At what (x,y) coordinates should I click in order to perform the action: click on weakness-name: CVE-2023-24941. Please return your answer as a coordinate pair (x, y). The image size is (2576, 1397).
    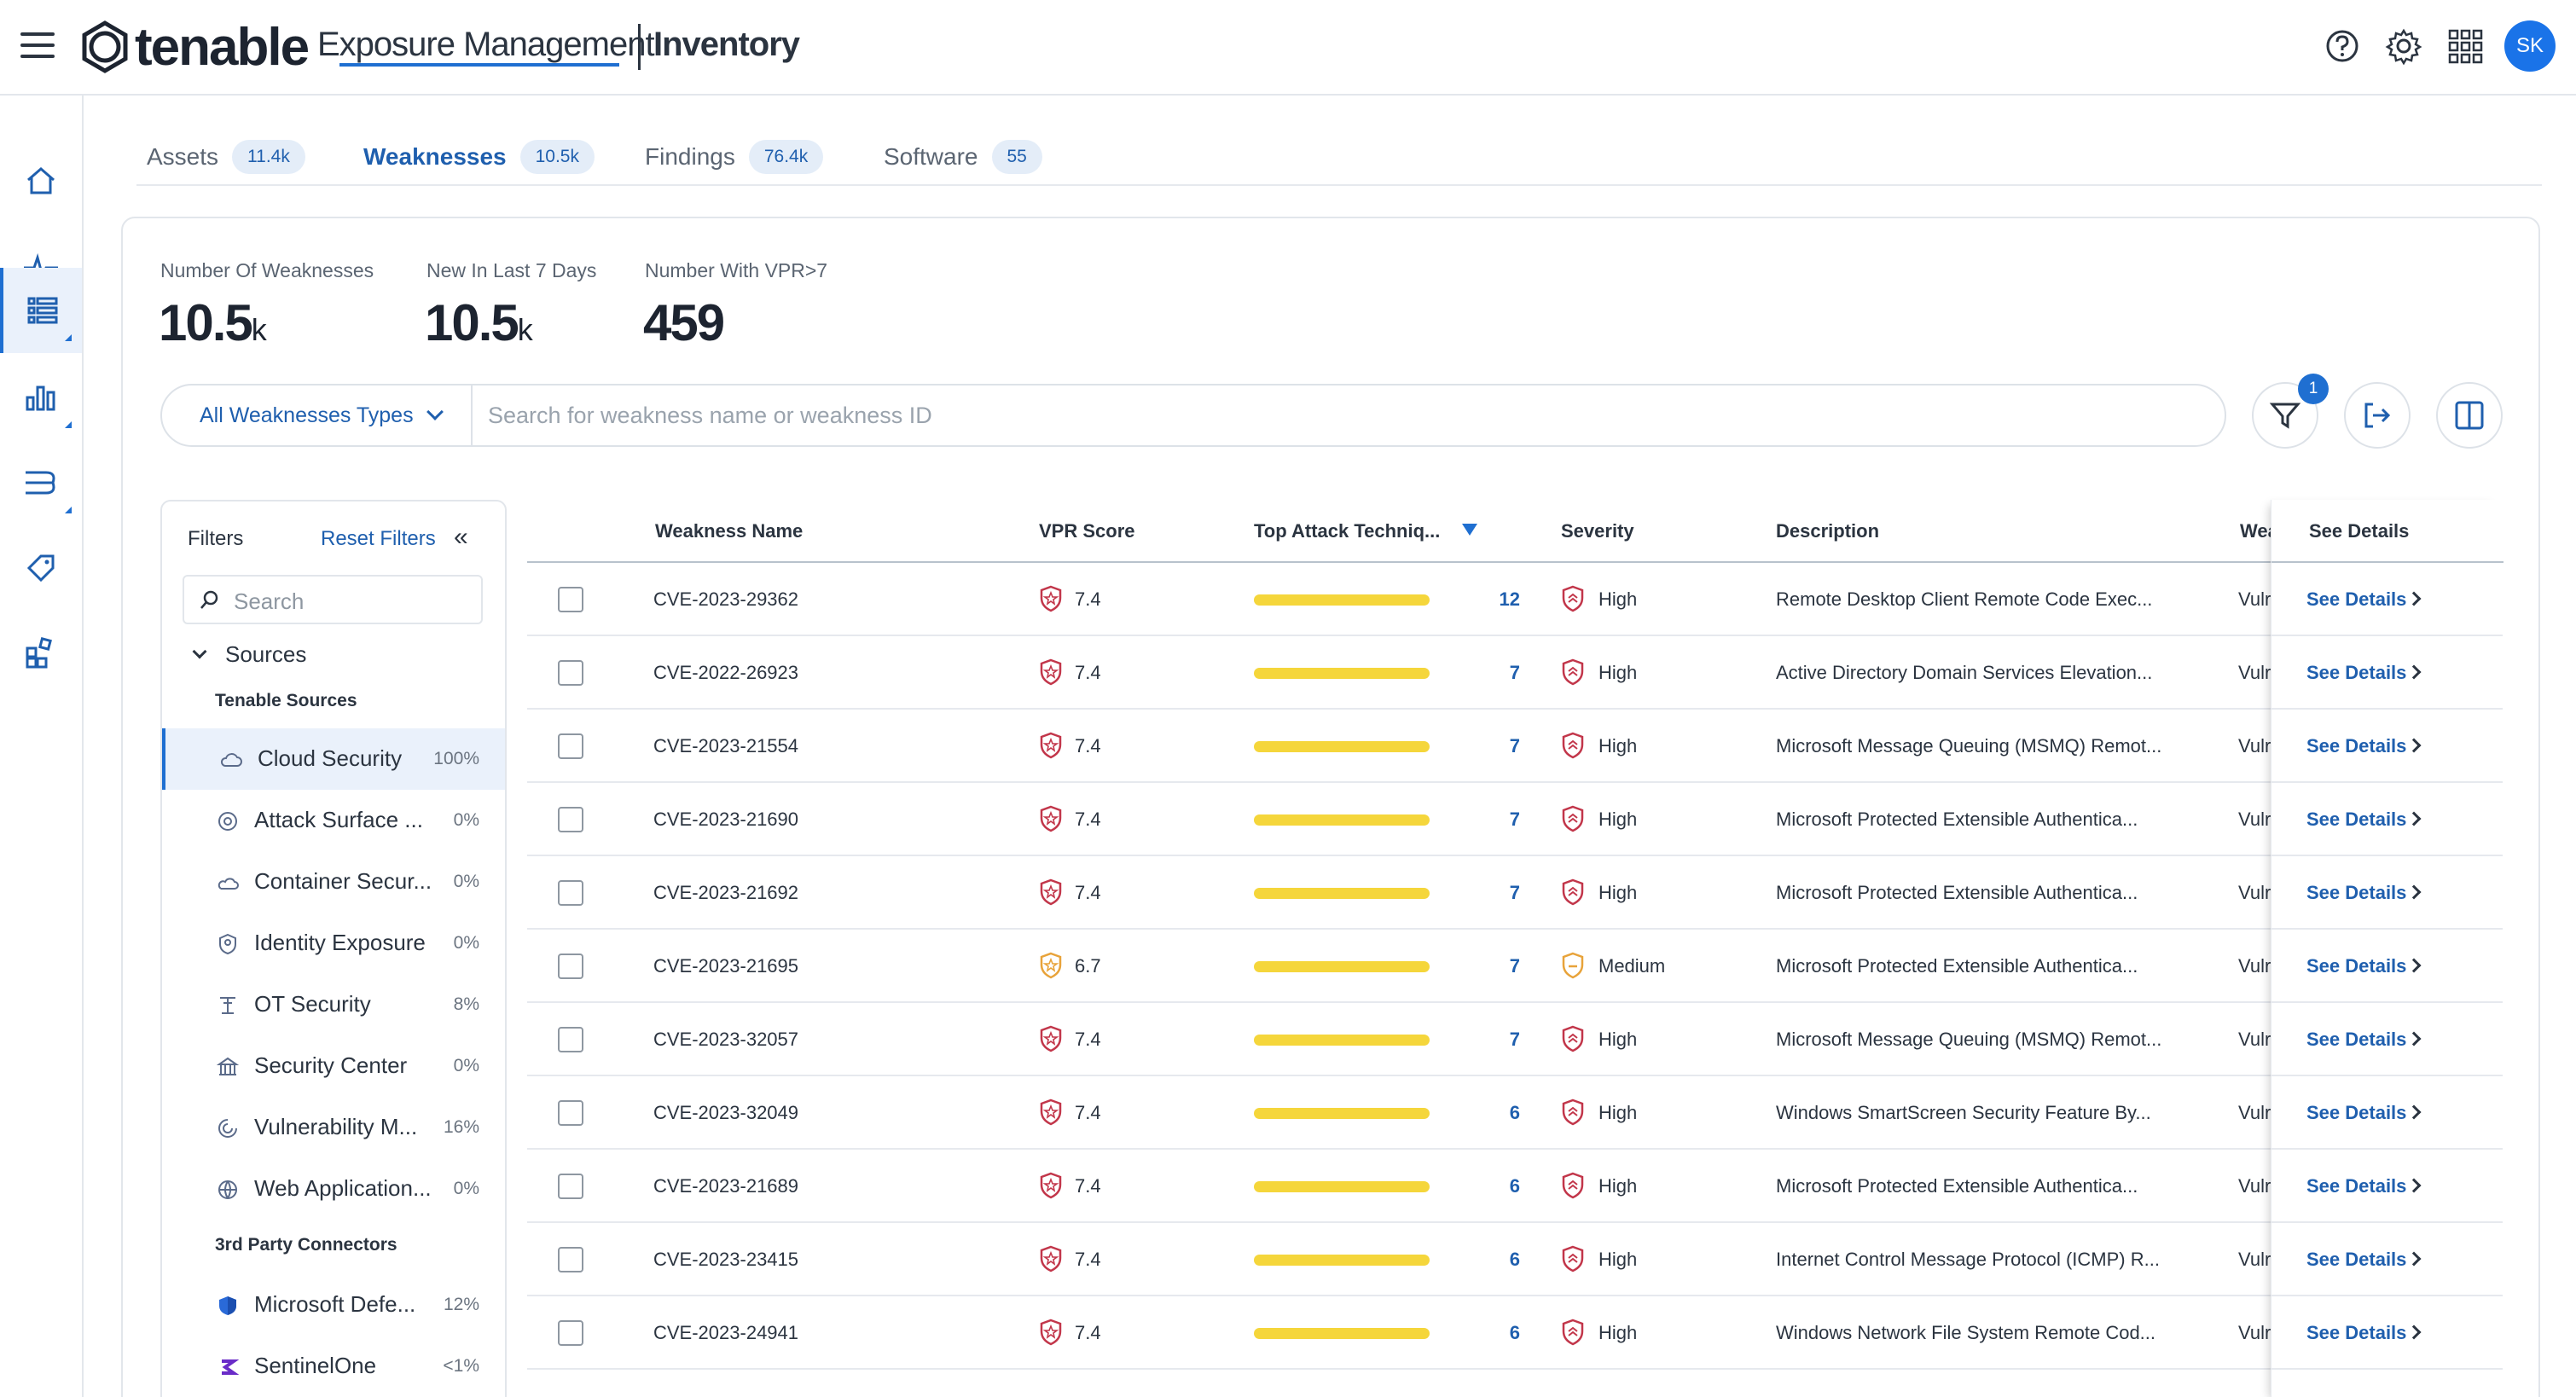
    Looking at the image, I should click on (726, 1332).